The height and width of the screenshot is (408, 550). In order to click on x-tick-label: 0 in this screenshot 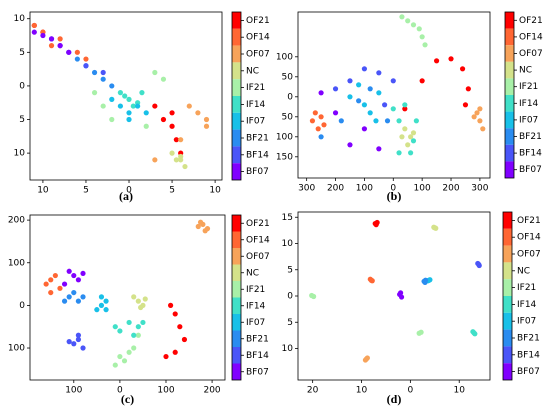, I will do `click(120, 391)`.